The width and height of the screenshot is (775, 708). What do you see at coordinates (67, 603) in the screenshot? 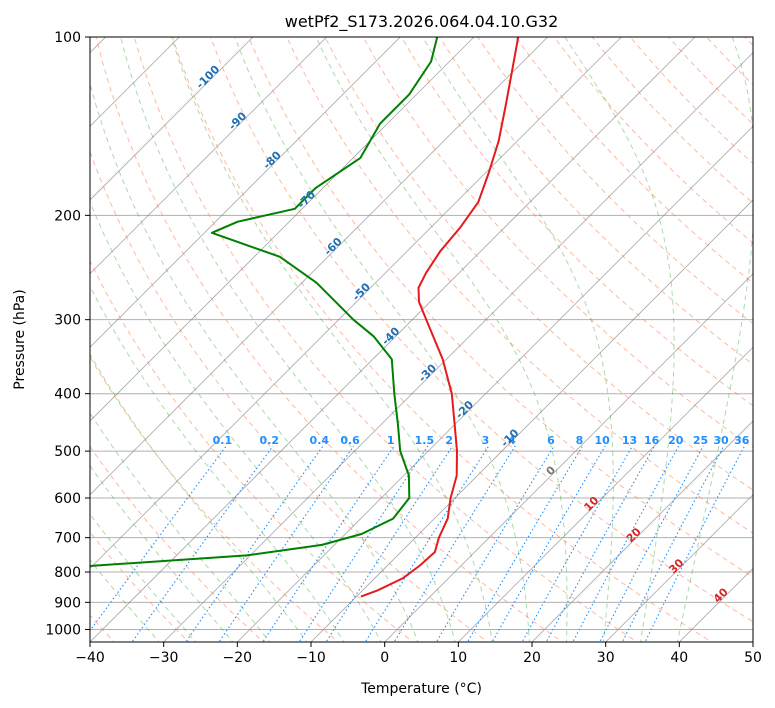
I see `y-tick-label: 900` at bounding box center [67, 603].